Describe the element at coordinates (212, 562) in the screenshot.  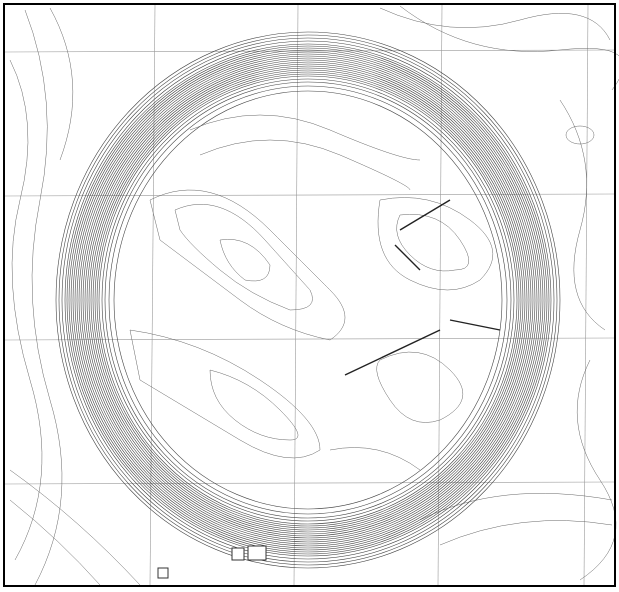
I see `buildings` at that location.